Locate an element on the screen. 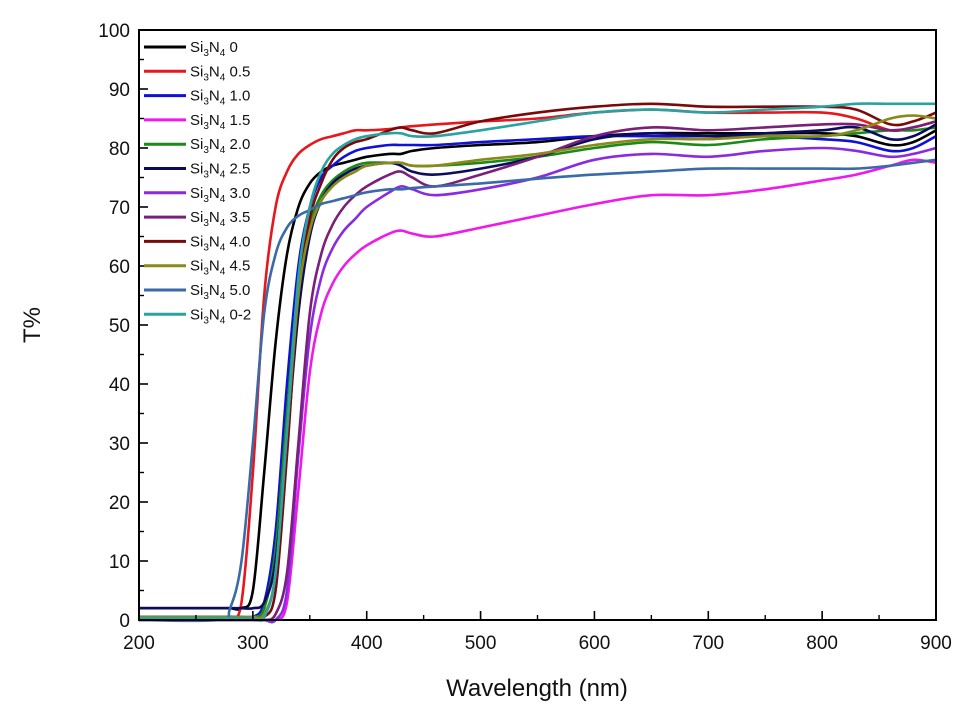  legend-item: Si3N4 3.0 is located at coordinates (197, 195).